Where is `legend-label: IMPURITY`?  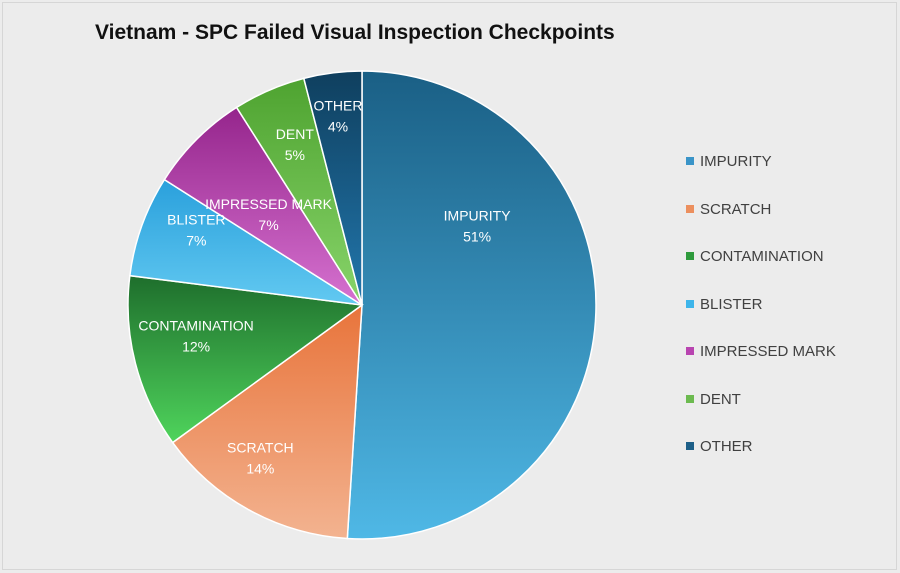 legend-label: IMPURITY is located at coordinates (736, 161).